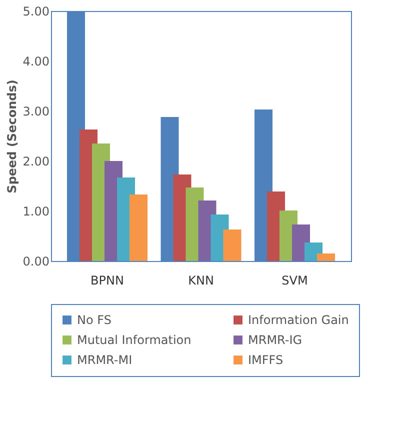  I want to click on y-tick-label: 2.00, so click(36, 161).